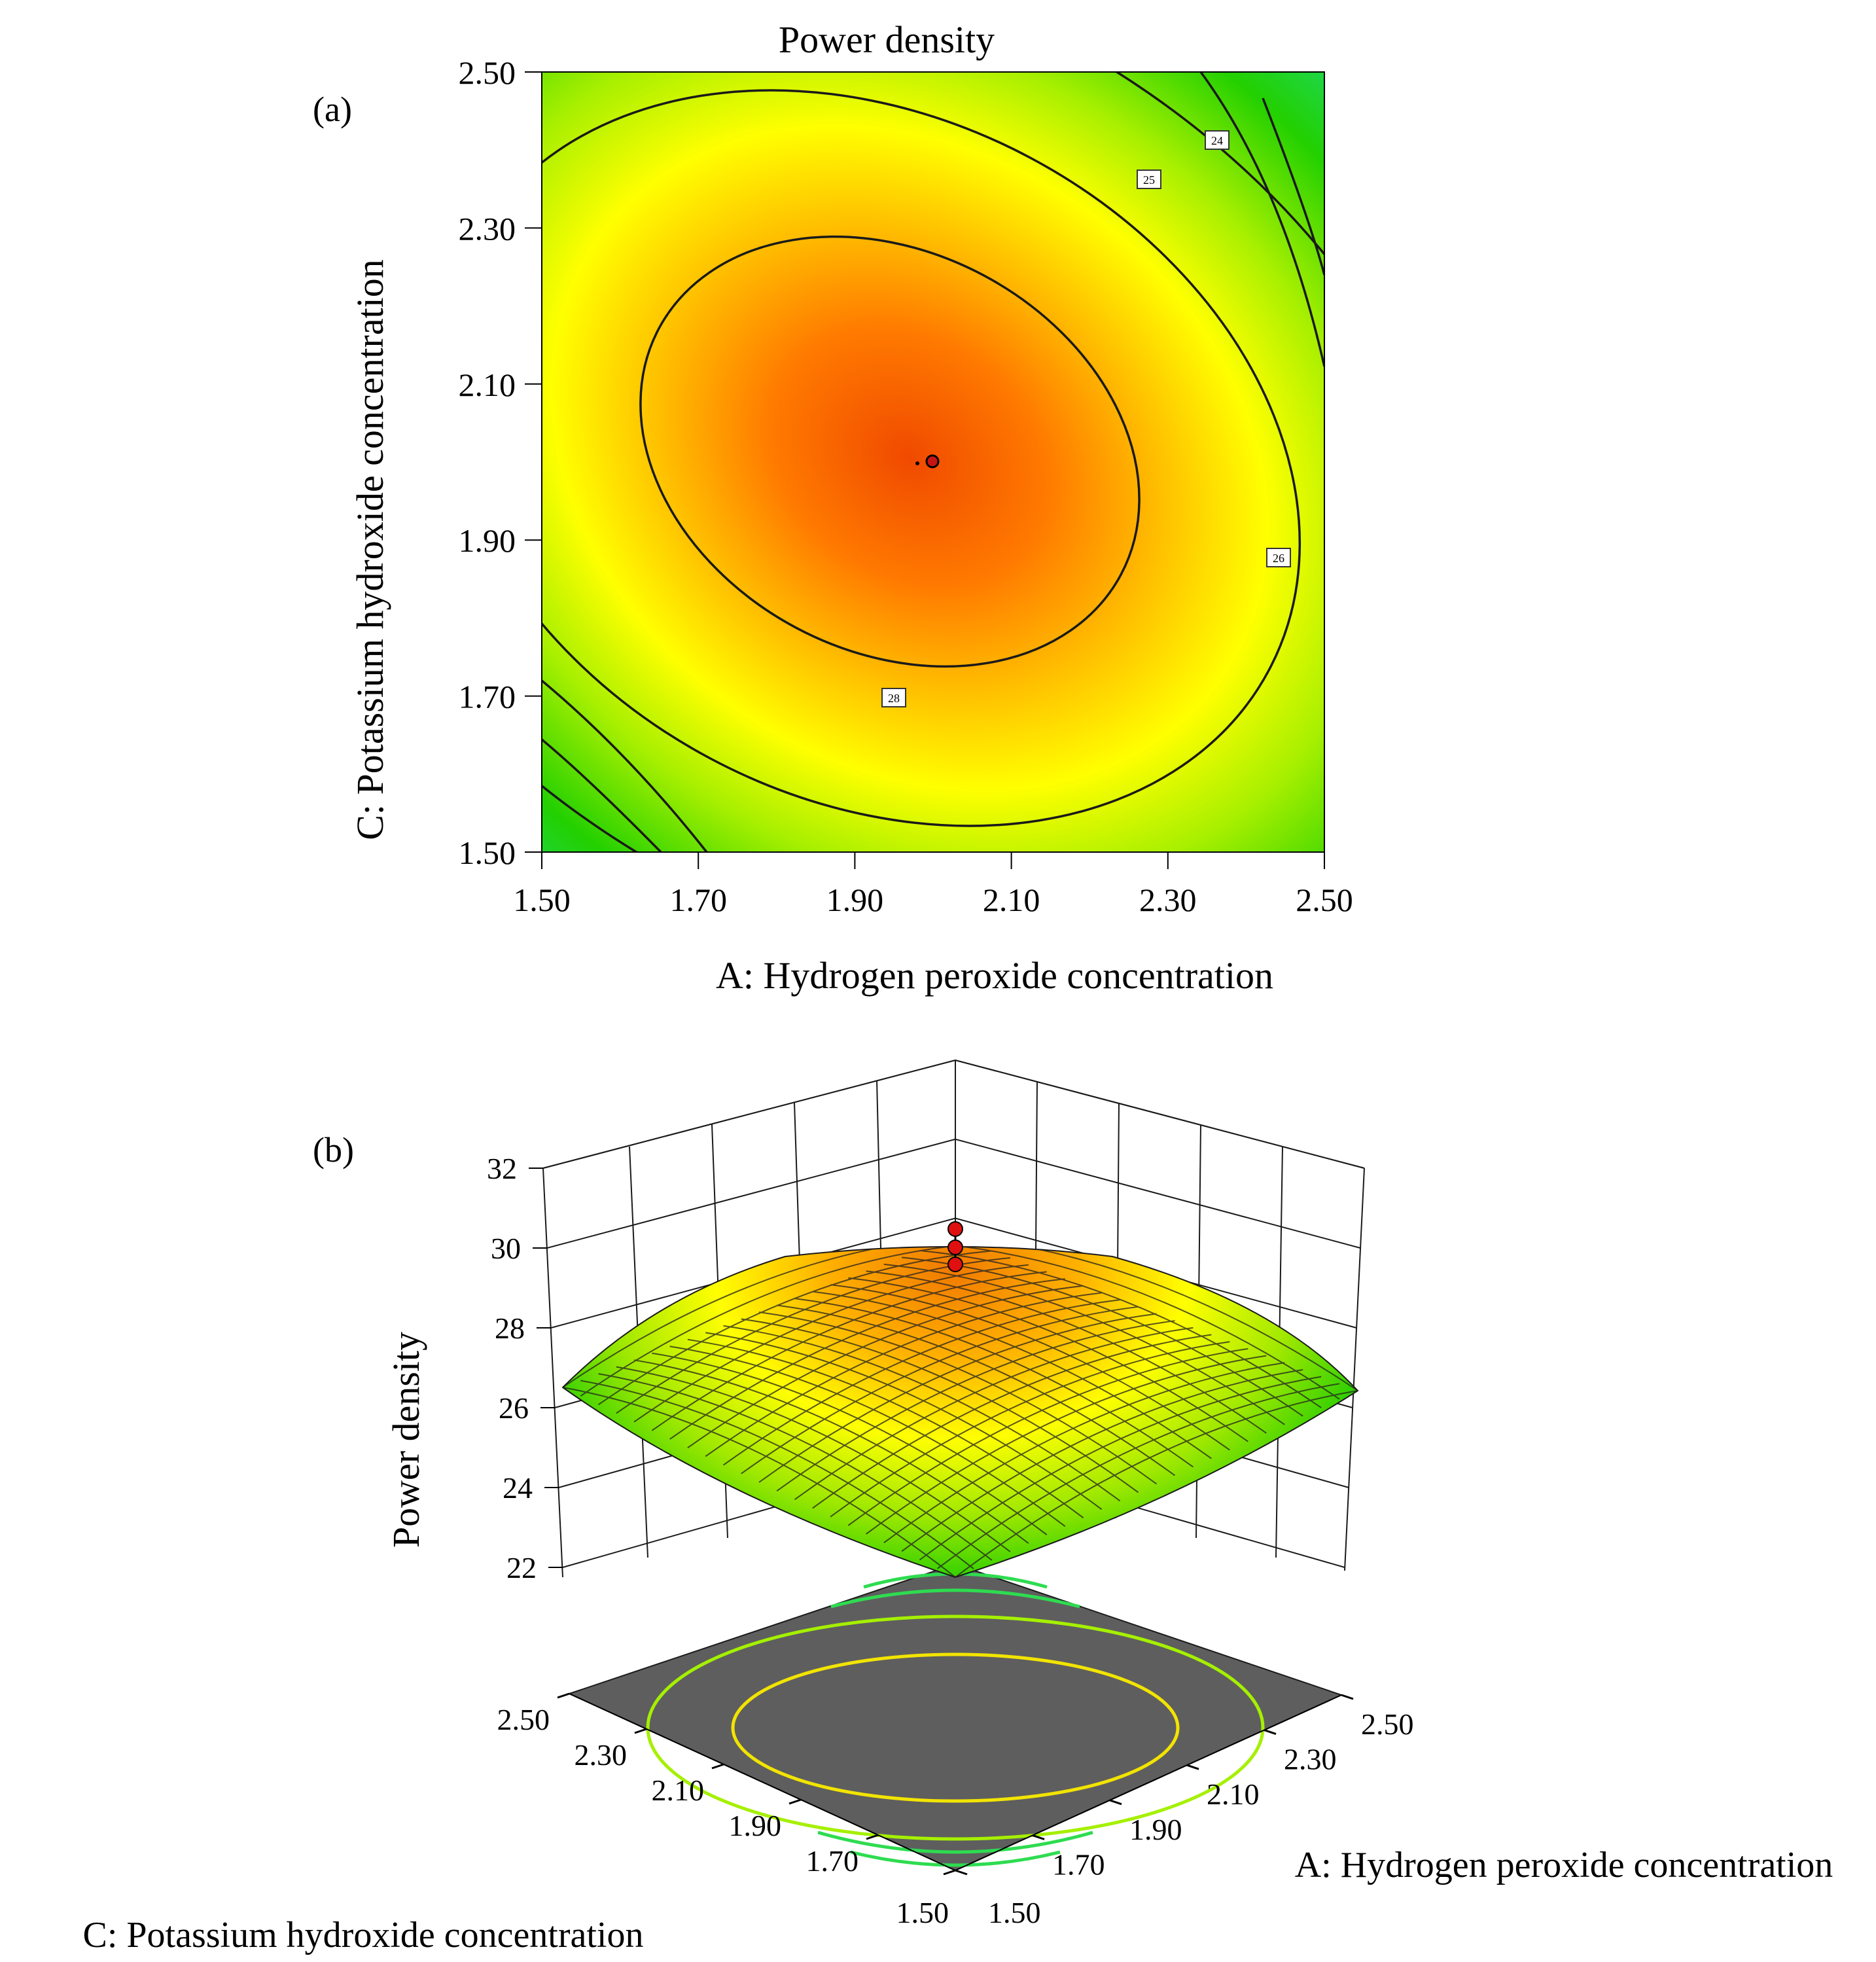  Describe the element at coordinates (994, 975) in the screenshot. I see `contour-x-label: A: Hydrogen peroxide concentration` at that location.